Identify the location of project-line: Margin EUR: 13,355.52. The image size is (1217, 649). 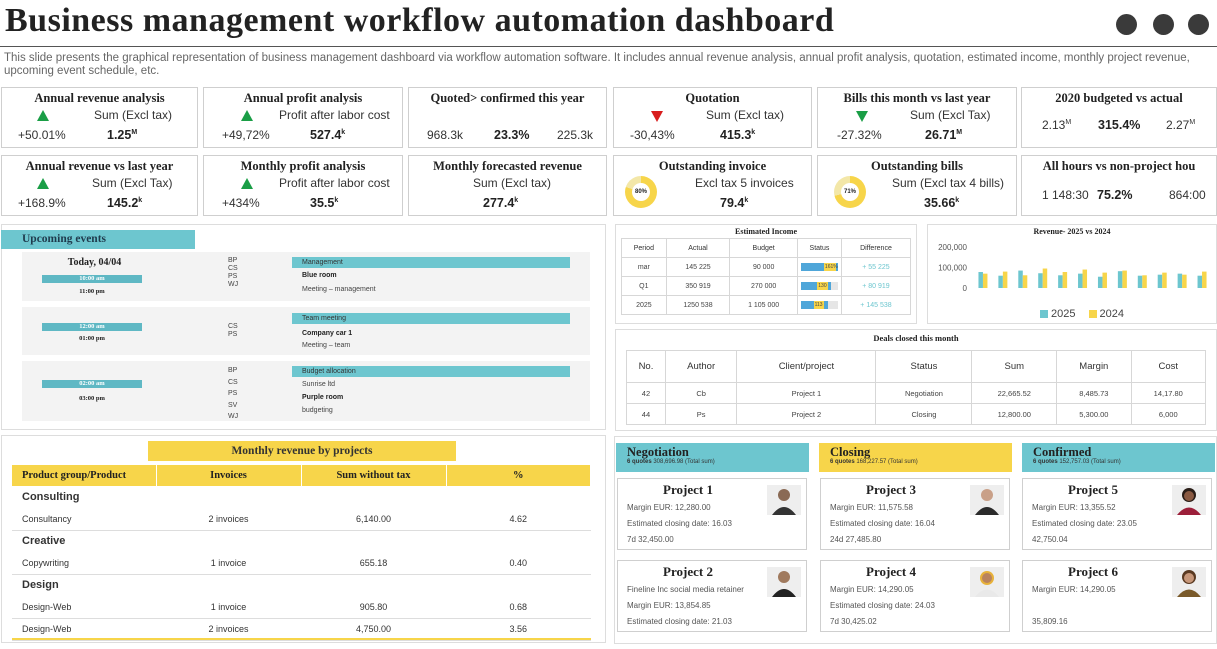
(1074, 507).